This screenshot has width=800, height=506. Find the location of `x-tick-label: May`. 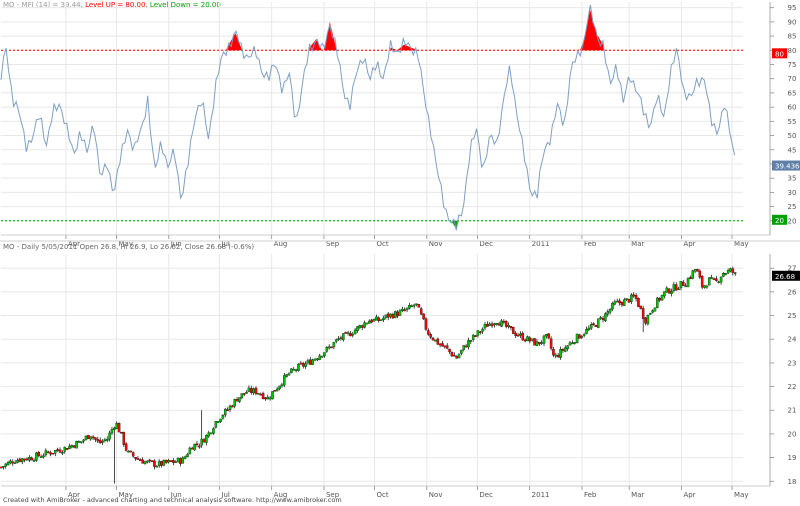

x-tick-label: May is located at coordinates (126, 244).